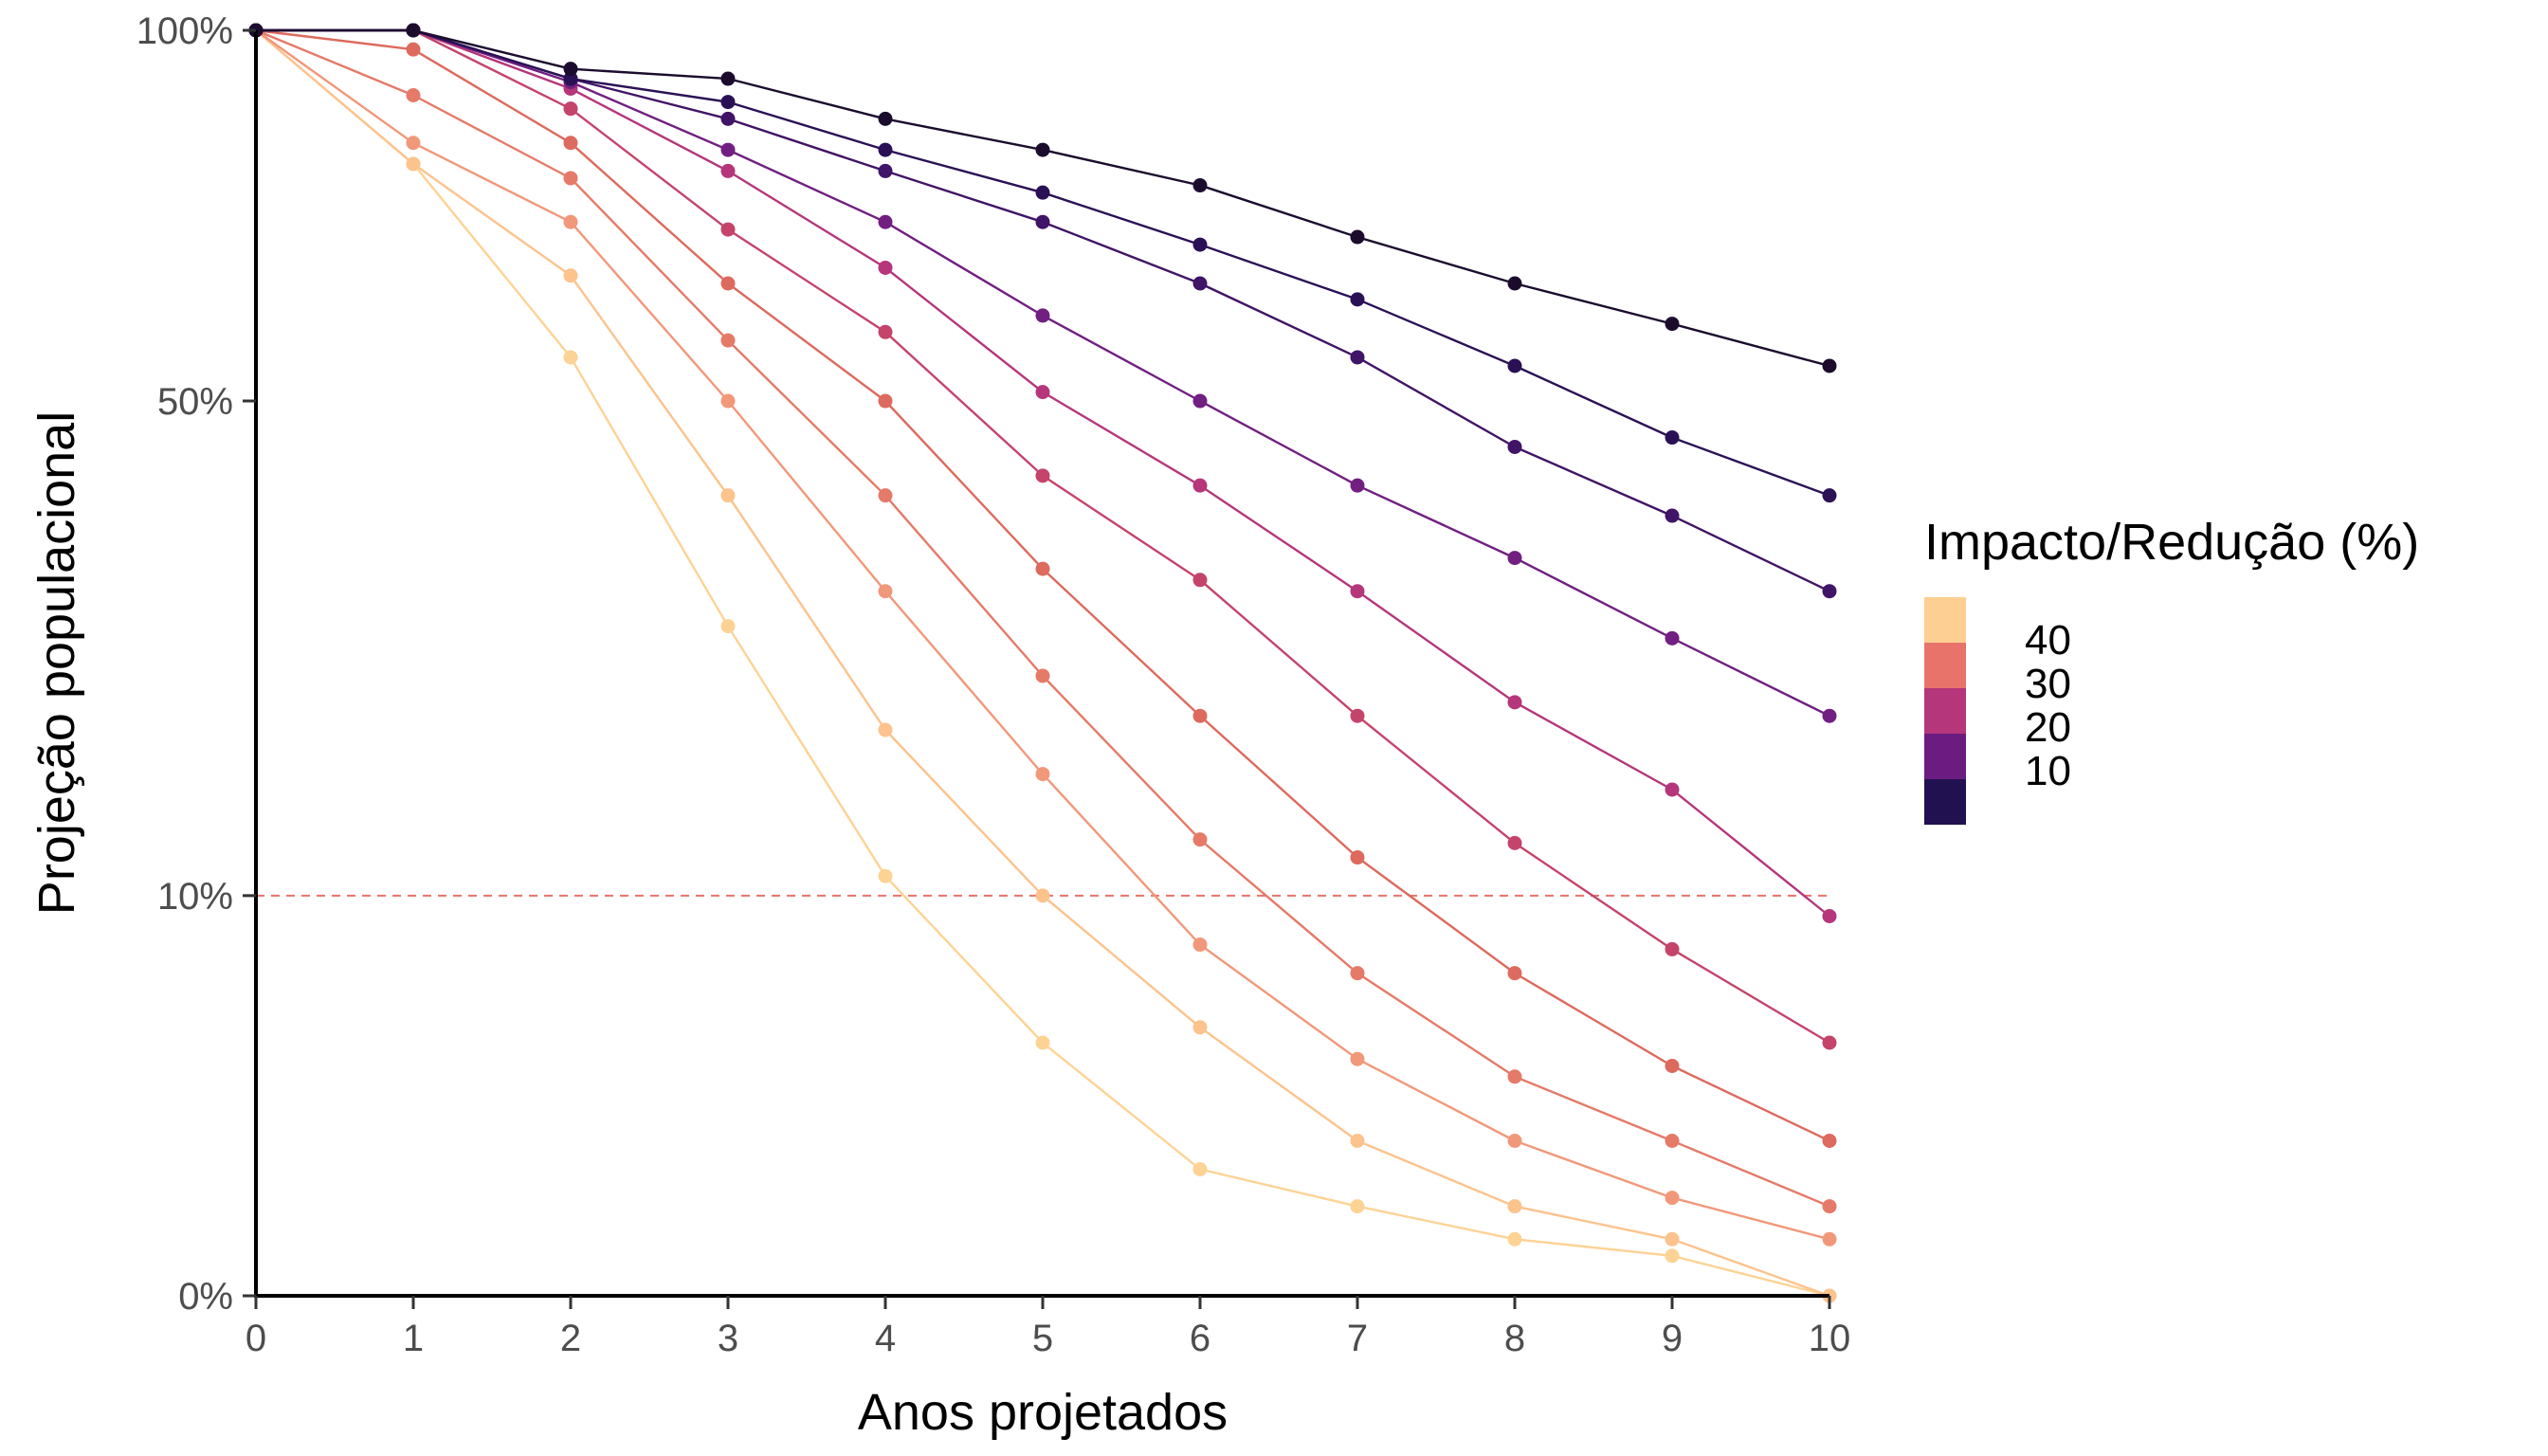 The image size is (2548, 1456). I want to click on data-point-s7-x9, so click(1672, 789).